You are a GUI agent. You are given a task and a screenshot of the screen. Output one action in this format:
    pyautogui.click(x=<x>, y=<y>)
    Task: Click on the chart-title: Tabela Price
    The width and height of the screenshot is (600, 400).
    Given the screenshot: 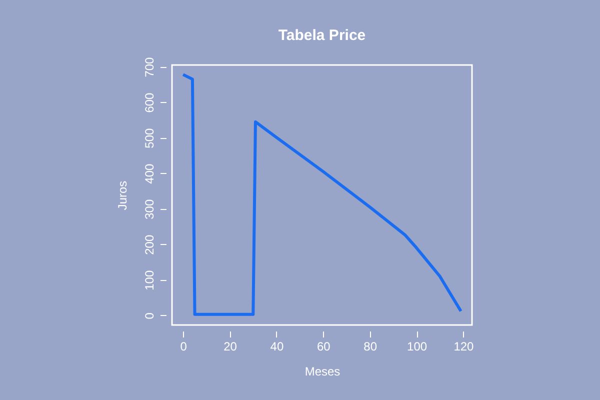 What is the action you would take?
    pyautogui.click(x=322, y=35)
    